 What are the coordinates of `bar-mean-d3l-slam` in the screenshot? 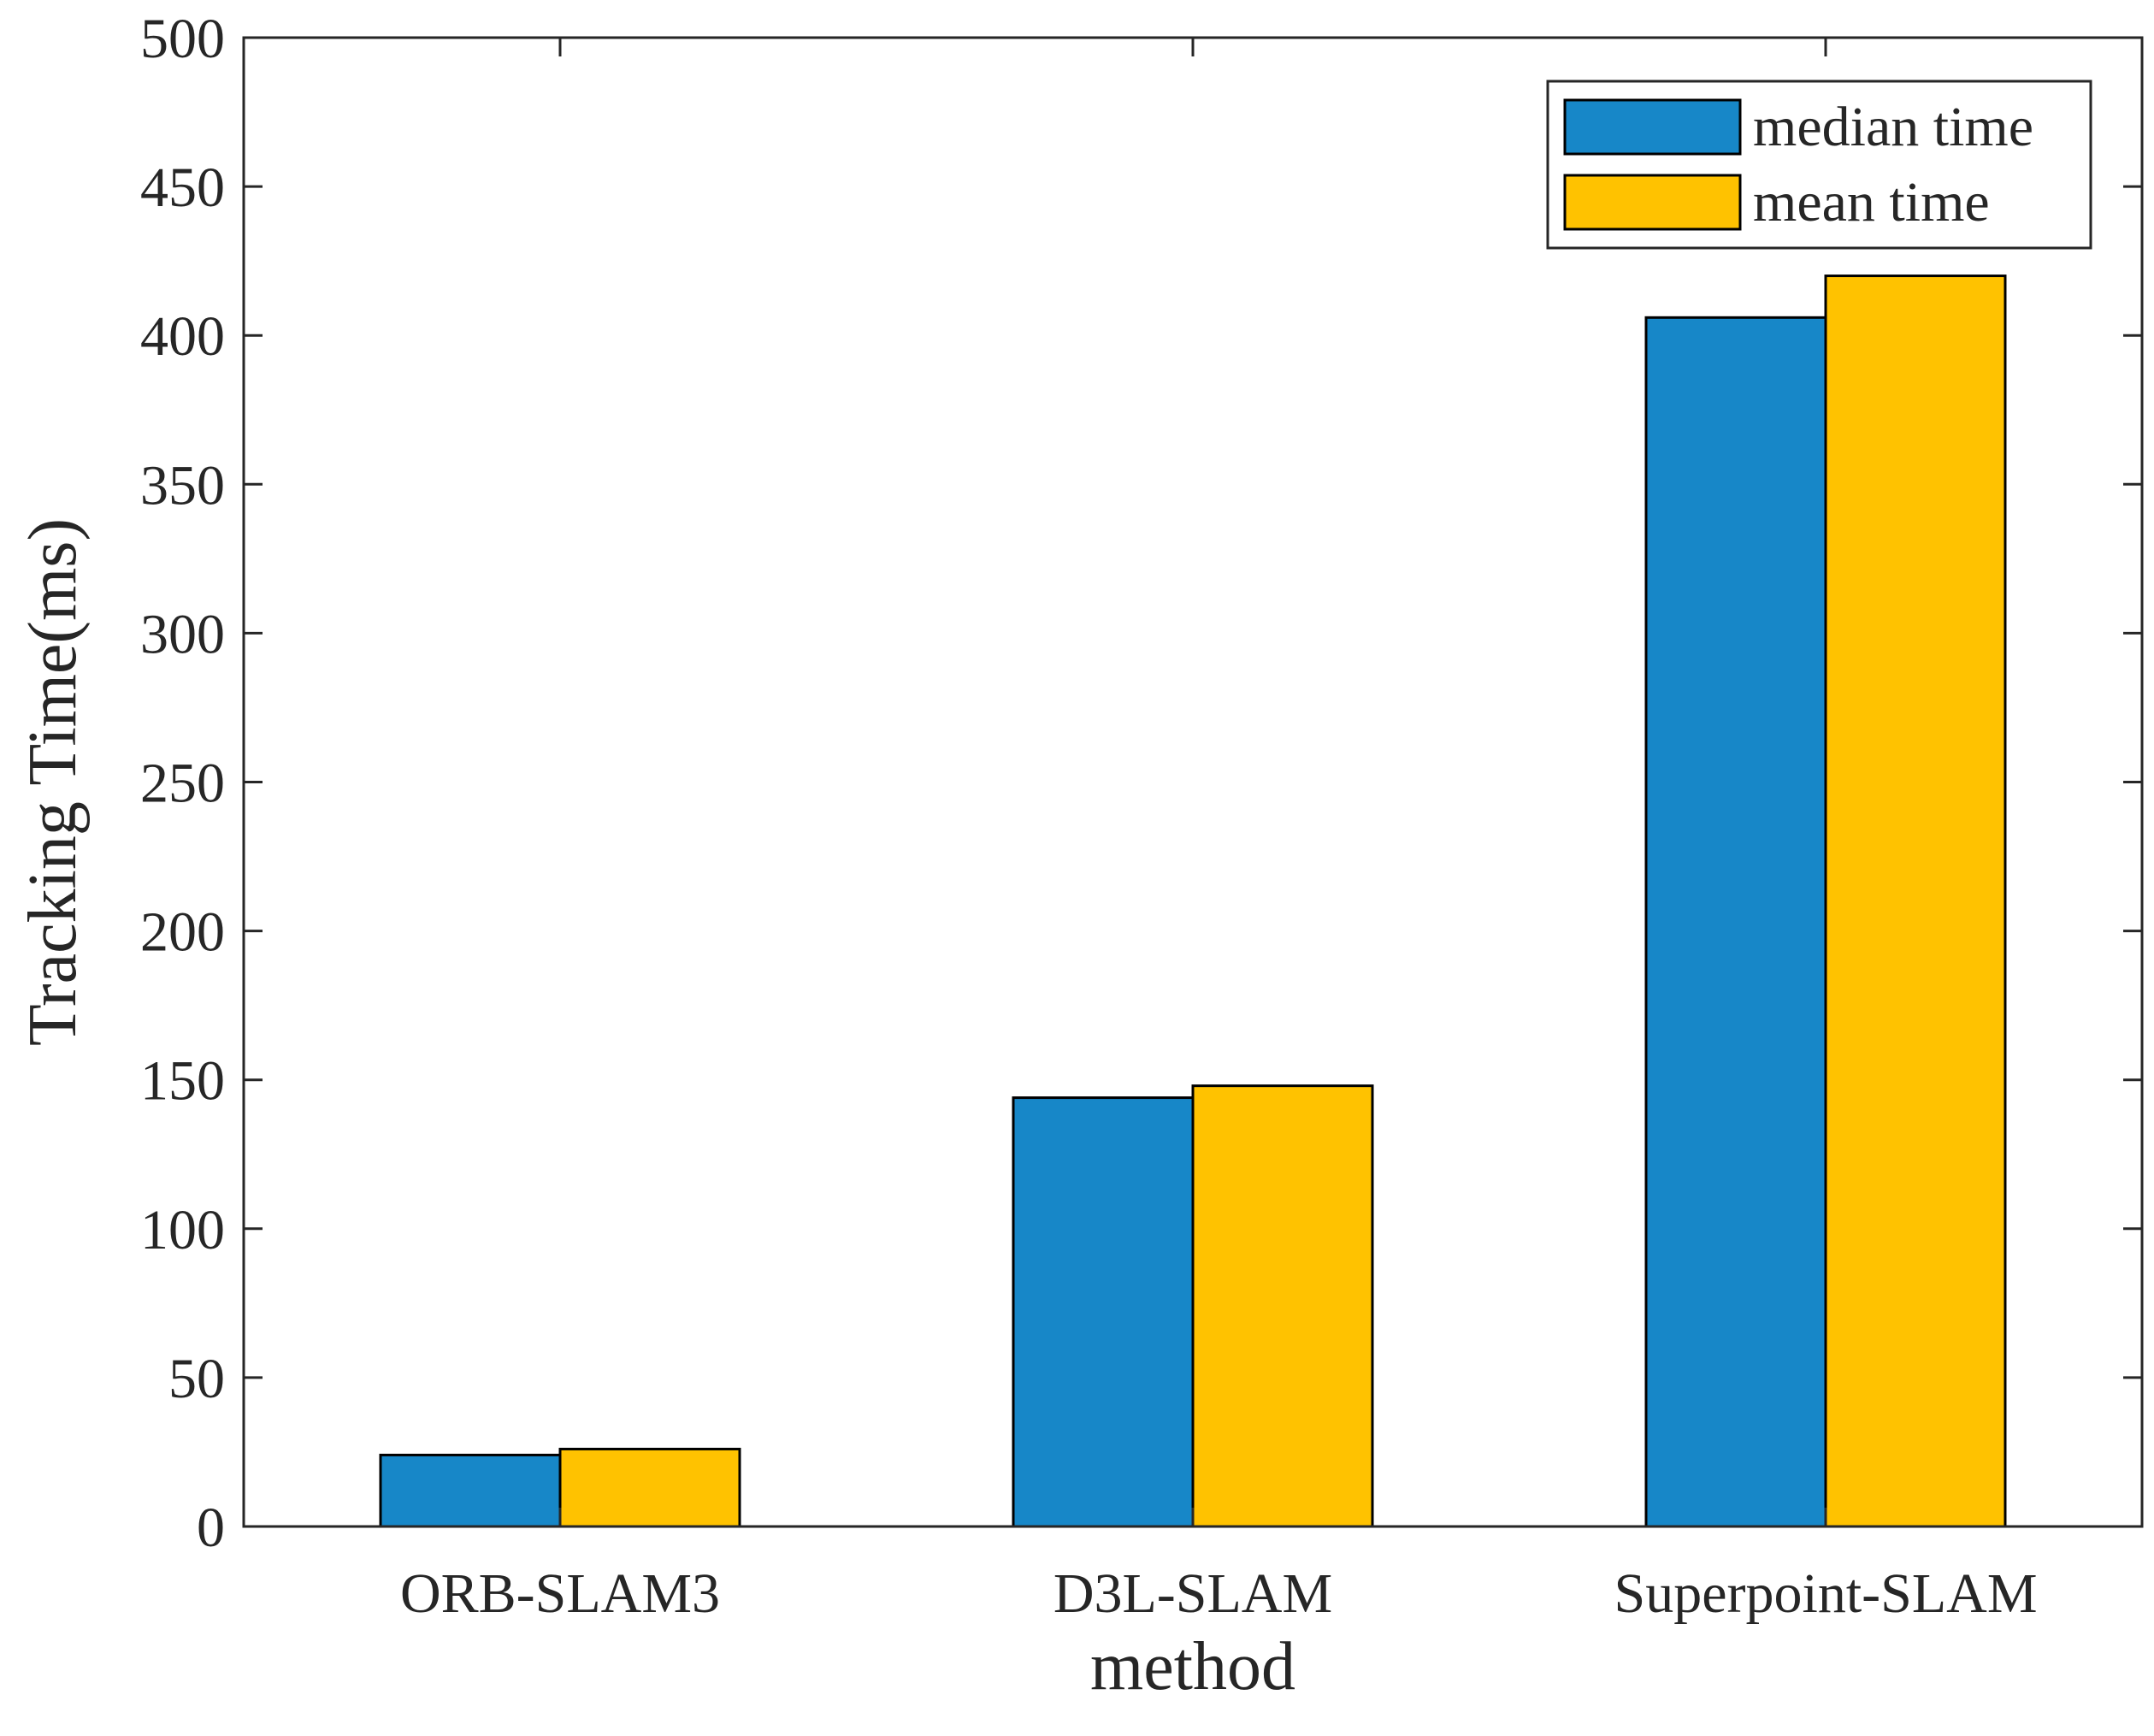 It's located at (1282, 1306).